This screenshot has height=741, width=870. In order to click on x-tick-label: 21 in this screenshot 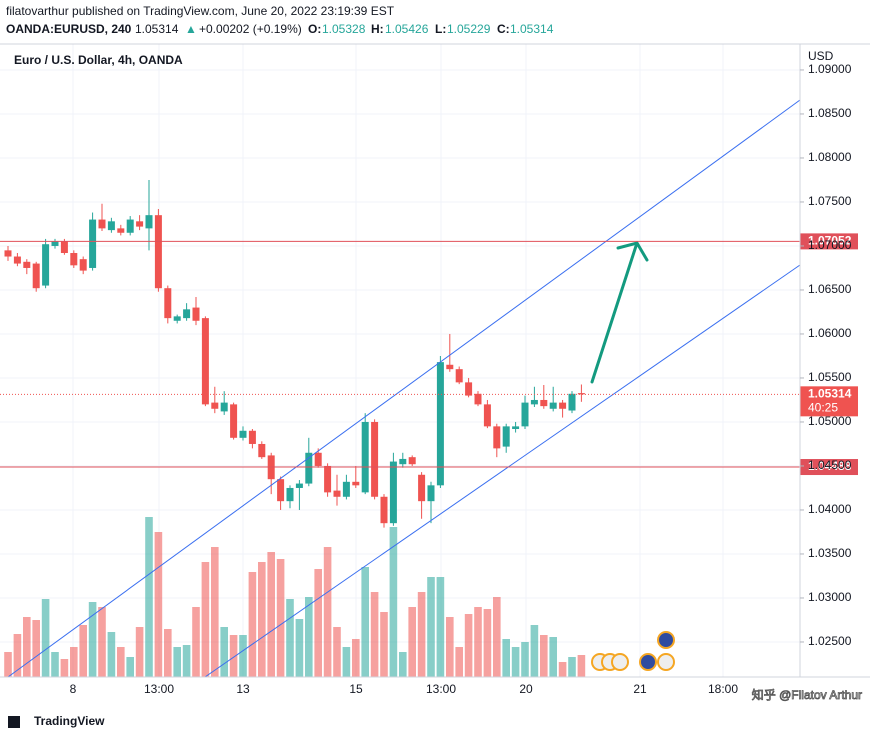, I will do `click(640, 689)`.